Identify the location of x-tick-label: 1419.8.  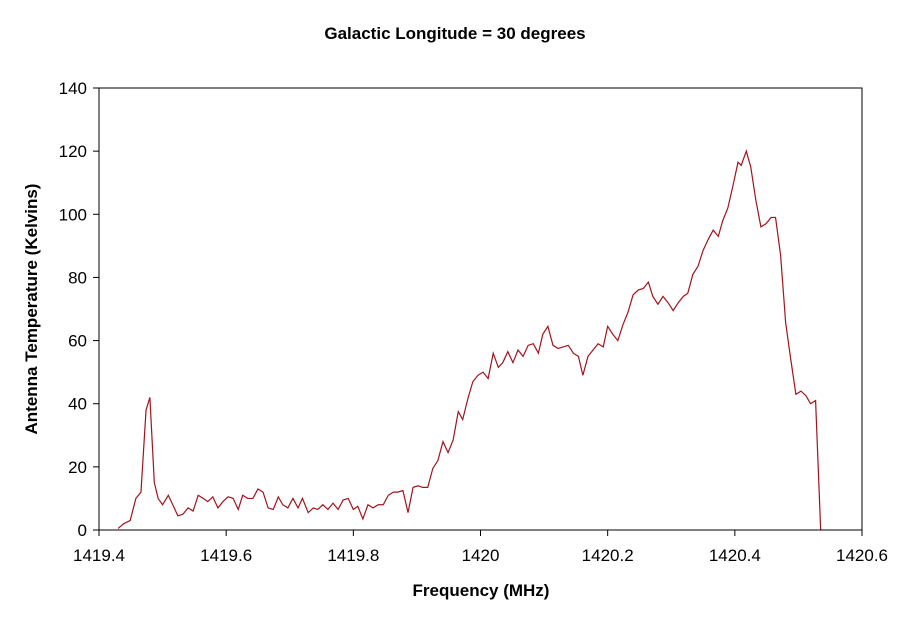
(353, 555).